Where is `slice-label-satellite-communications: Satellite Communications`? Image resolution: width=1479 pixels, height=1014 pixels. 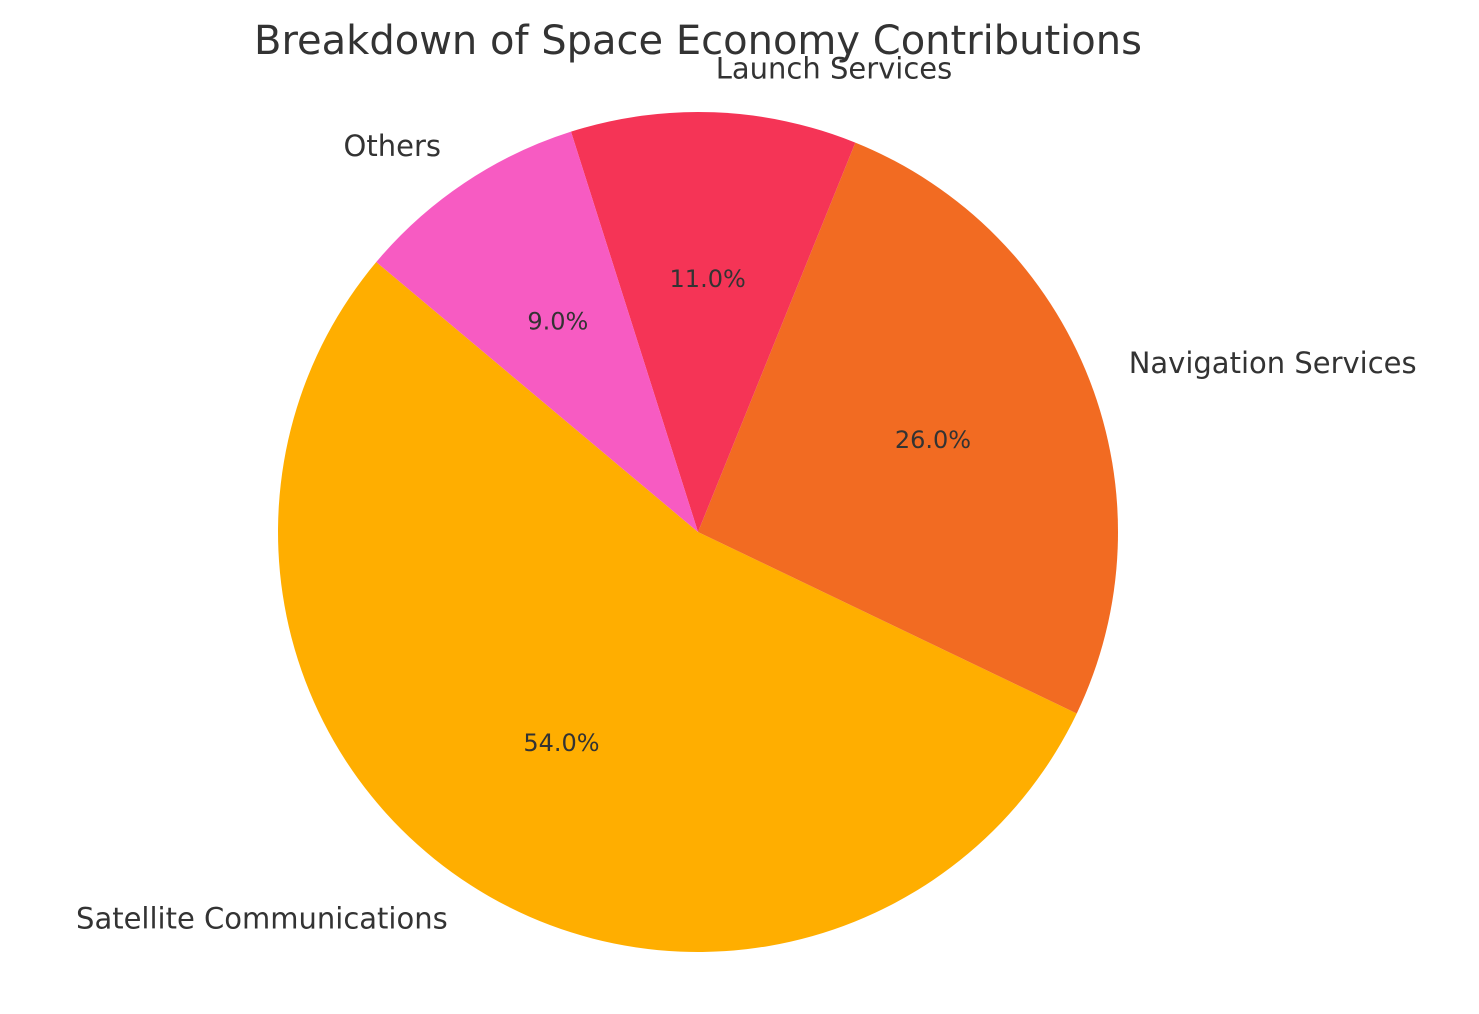 slice-label-satellite-communications: Satellite Communications is located at coordinates (262, 918).